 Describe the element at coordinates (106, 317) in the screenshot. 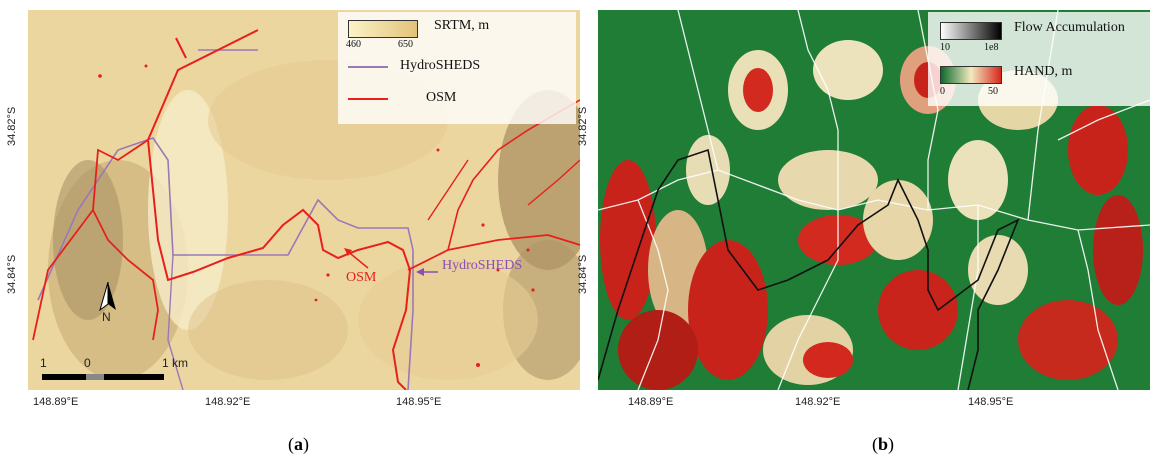

I see `north-label: N` at that location.